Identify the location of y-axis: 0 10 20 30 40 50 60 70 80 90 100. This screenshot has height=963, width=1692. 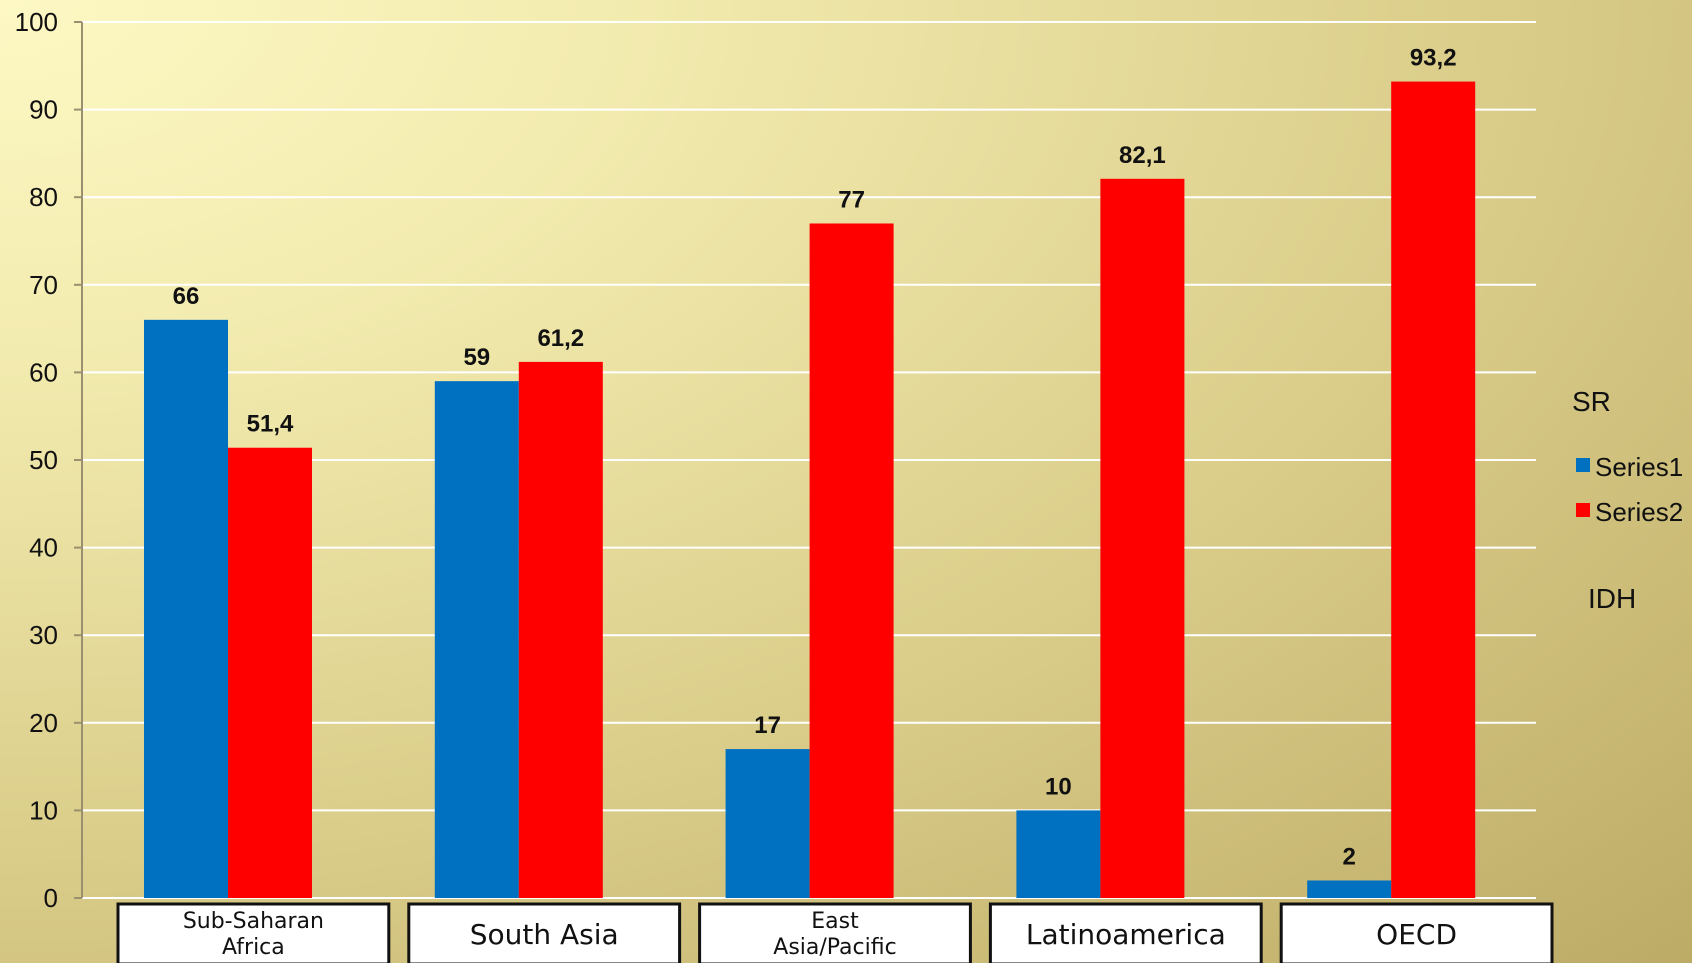
(49, 460).